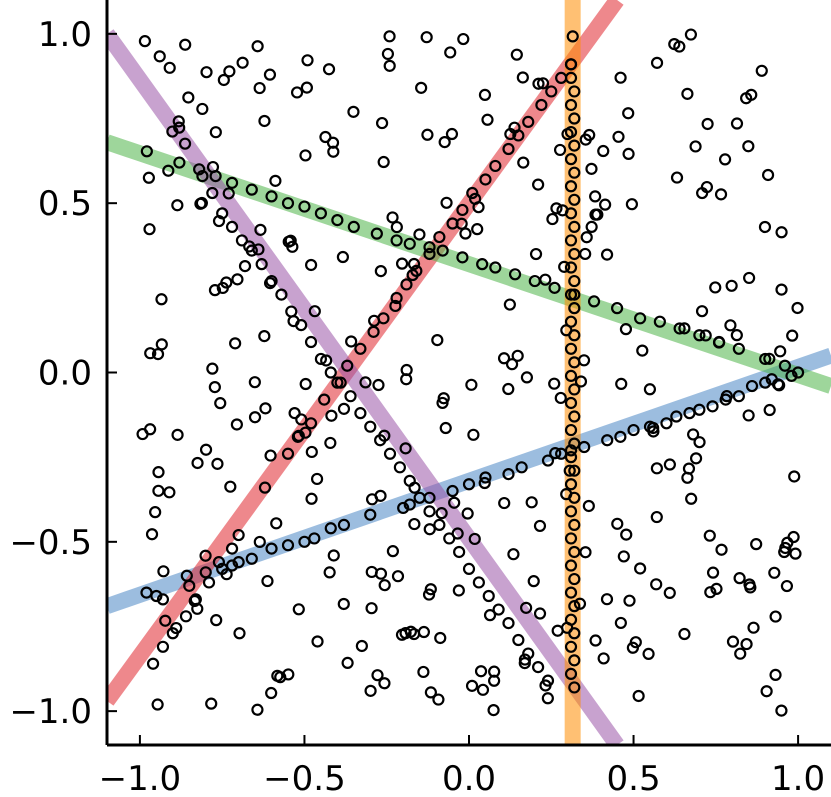 This screenshot has width=831, height=797. Describe the element at coordinates (304, 778) in the screenshot. I see `x-tick-label: −0.5` at that location.